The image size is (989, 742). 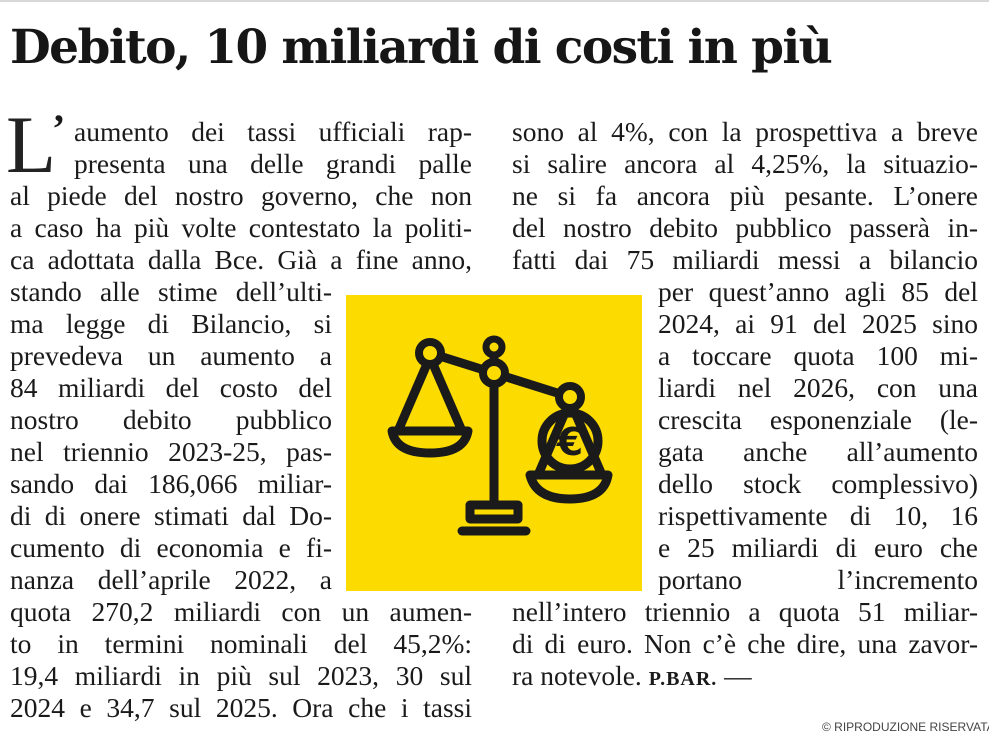 What do you see at coordinates (745, 259) in the screenshot?
I see `right-line: fatti dai 75 miliardi messi a bilancio` at bounding box center [745, 259].